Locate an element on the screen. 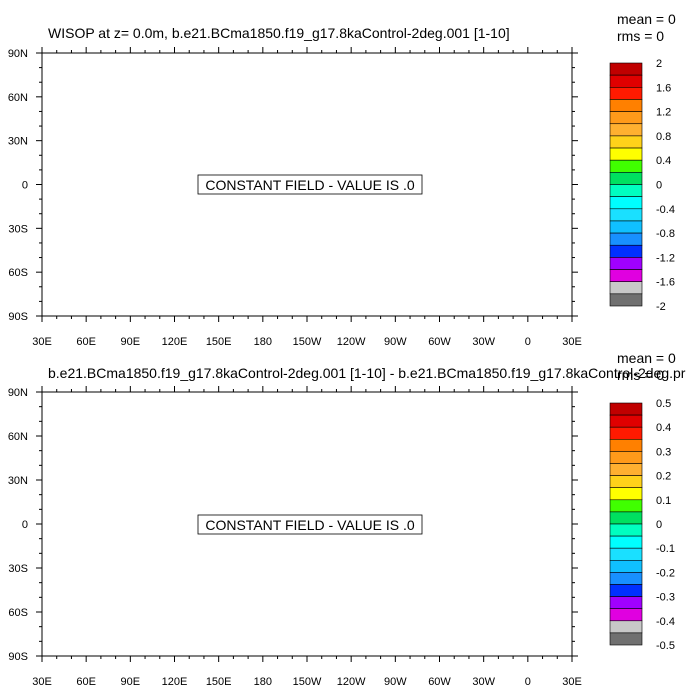 The height and width of the screenshot is (700, 700). colorbar-label: 0.1 is located at coordinates (663, 501).